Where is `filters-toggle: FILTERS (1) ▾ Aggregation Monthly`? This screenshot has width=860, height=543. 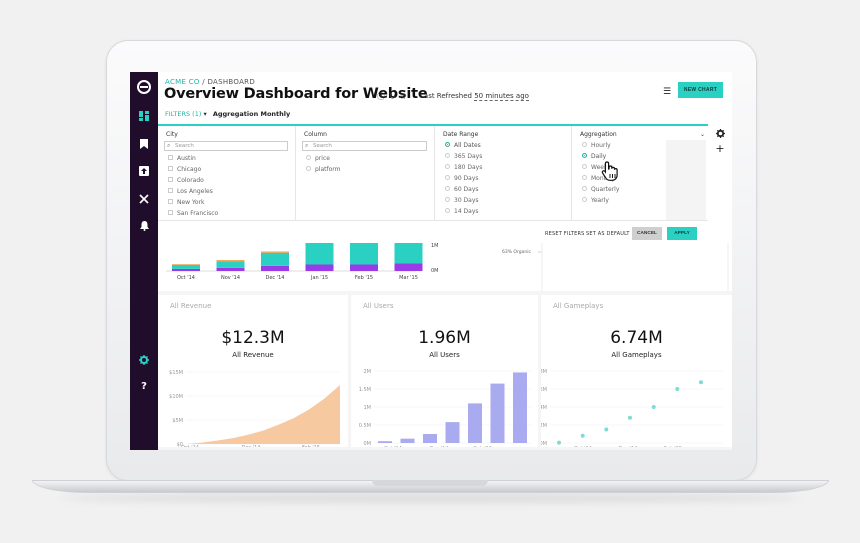
filters-toggle: FILTERS (1) ▾ Aggregation Monthly is located at coordinates (227, 114).